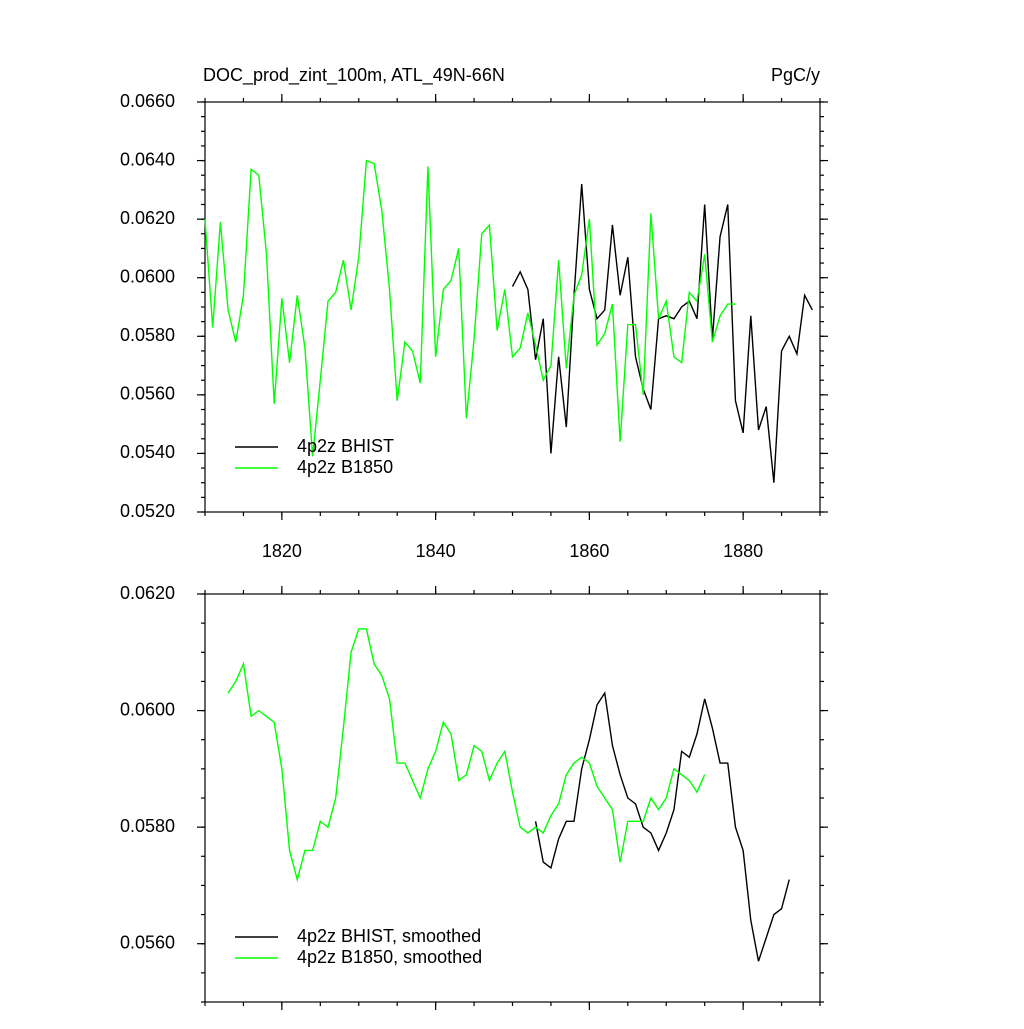 Image resolution: width=1024 pixels, height=1029 pixels. What do you see at coordinates (147, 511) in the screenshot?
I see `y-tick-label: 0.0520` at bounding box center [147, 511].